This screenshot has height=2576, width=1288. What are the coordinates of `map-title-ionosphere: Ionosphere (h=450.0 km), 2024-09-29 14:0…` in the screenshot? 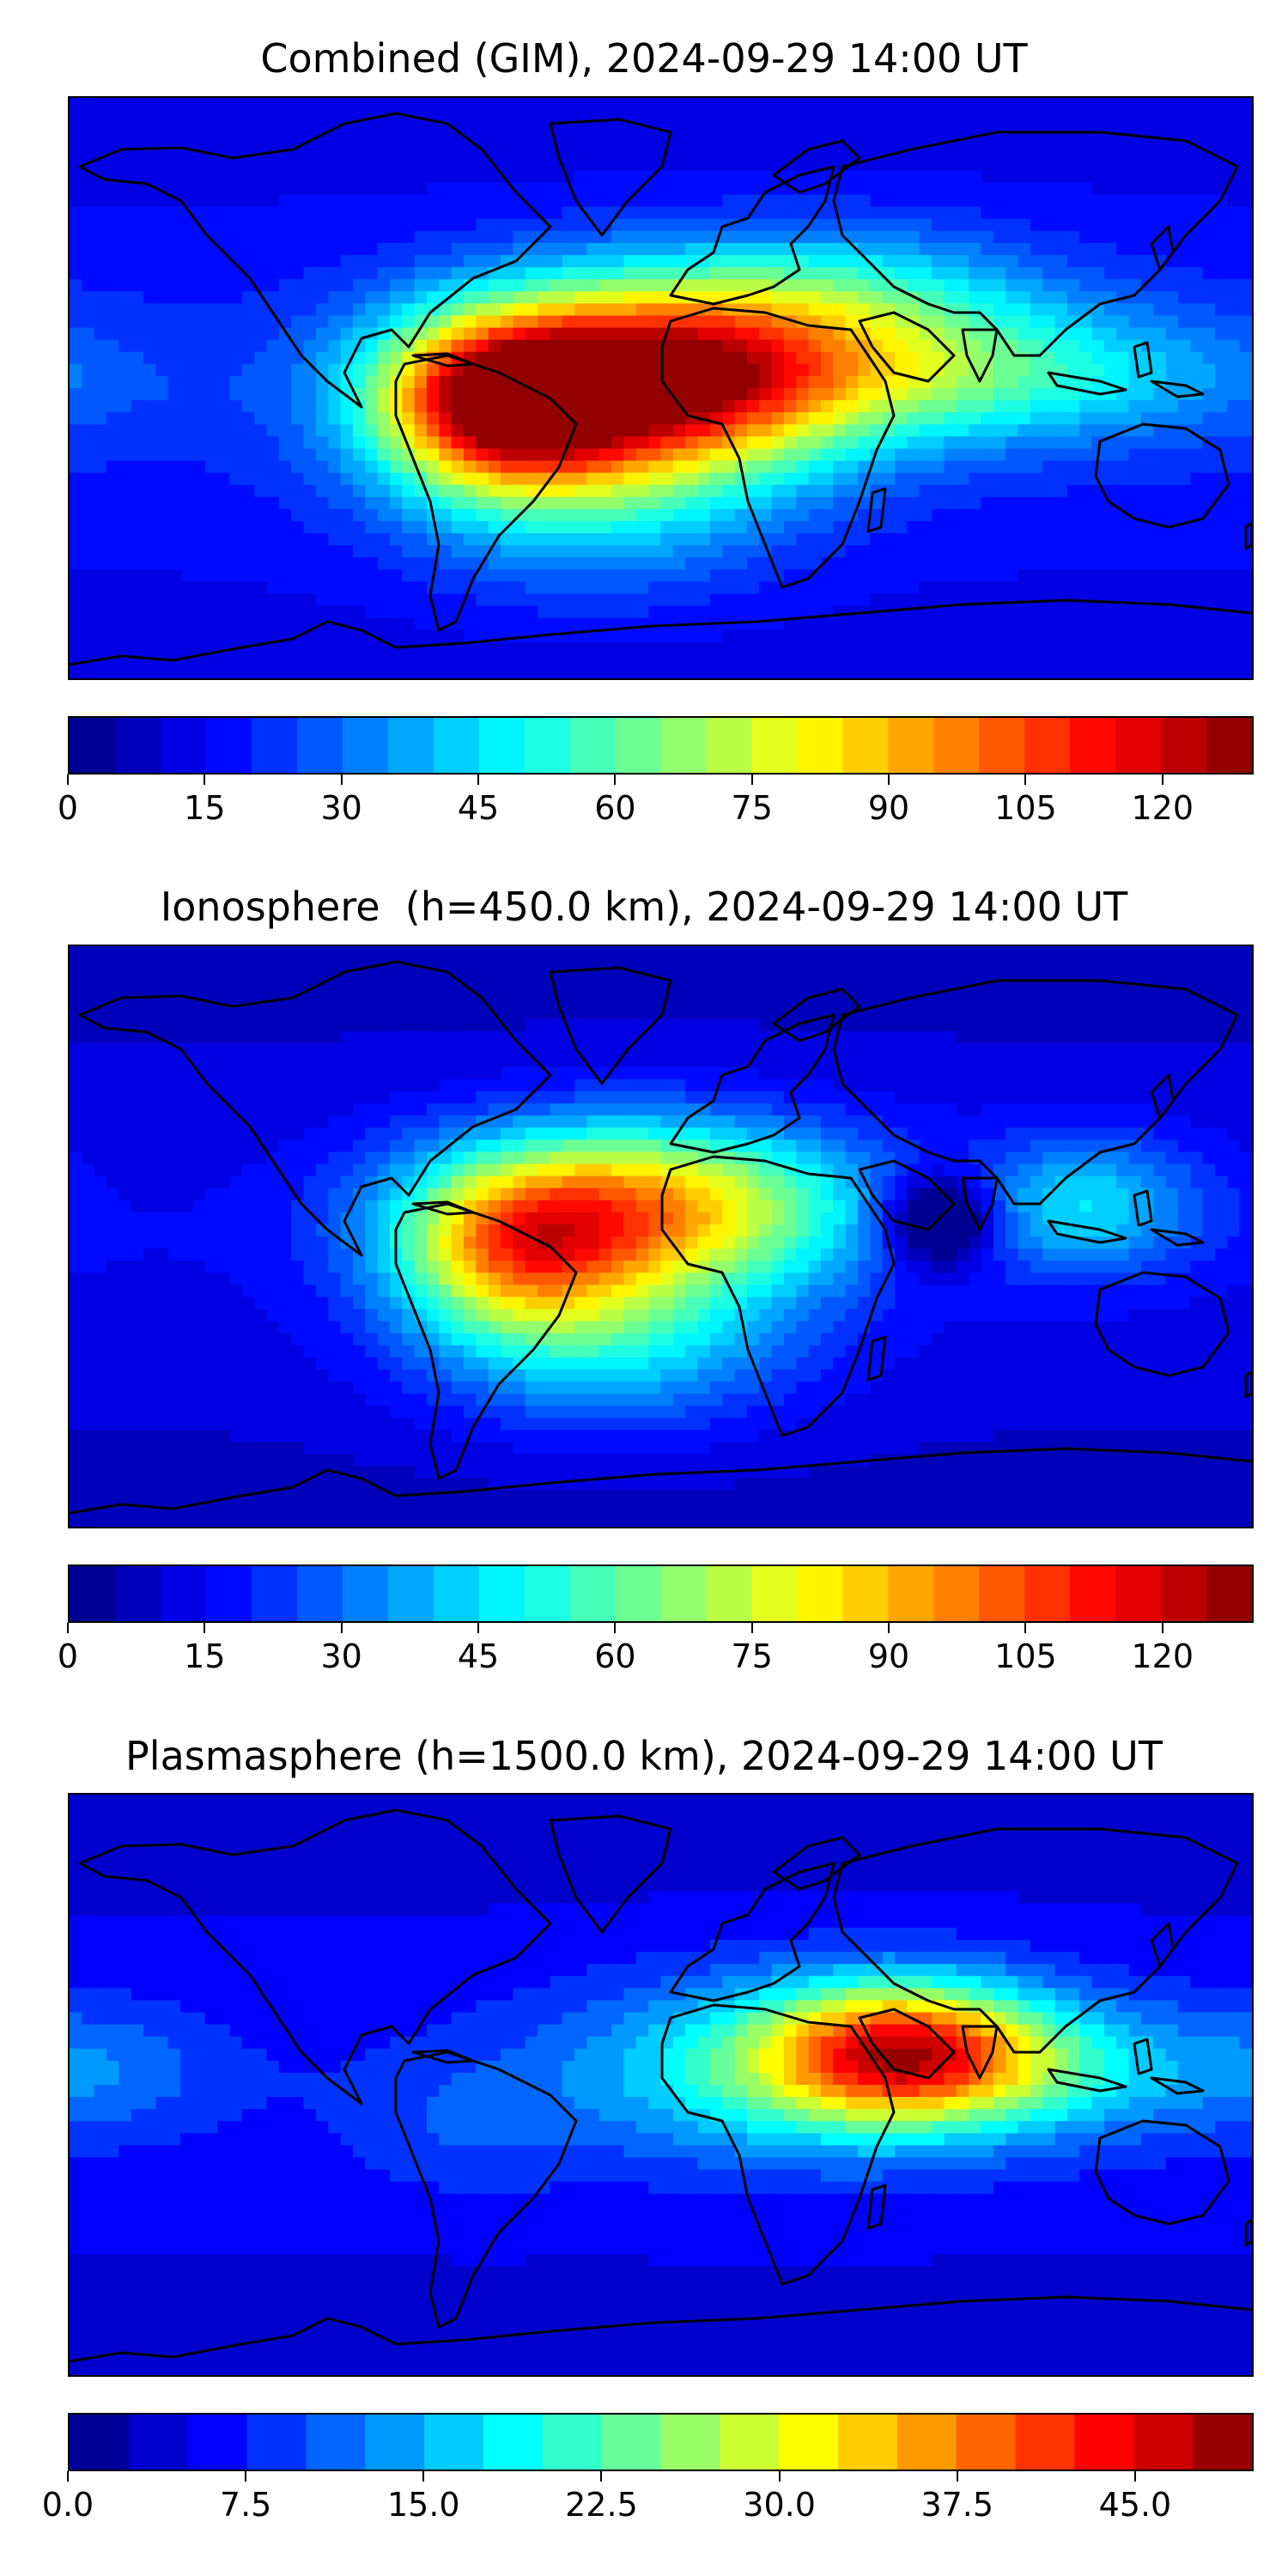 It's located at (644, 907).